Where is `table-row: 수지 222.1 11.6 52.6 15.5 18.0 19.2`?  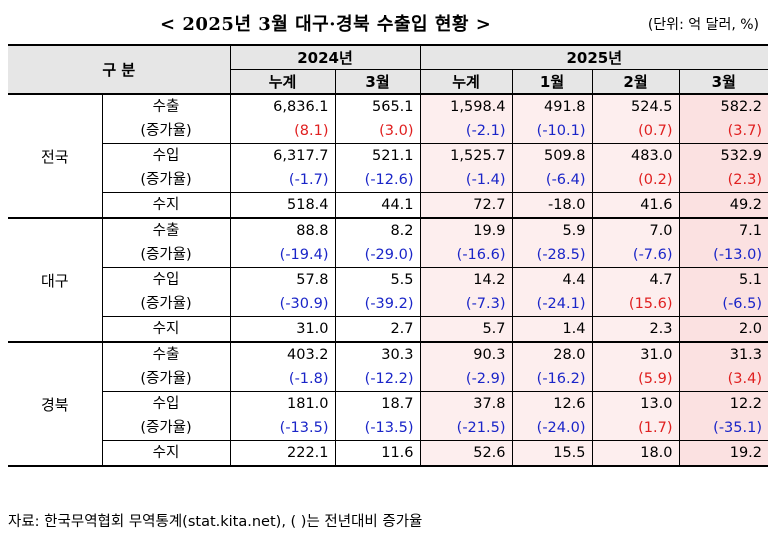
table-row: 수지 222.1 11.6 52.6 15.5 18.0 19.2 is located at coordinates (388, 453).